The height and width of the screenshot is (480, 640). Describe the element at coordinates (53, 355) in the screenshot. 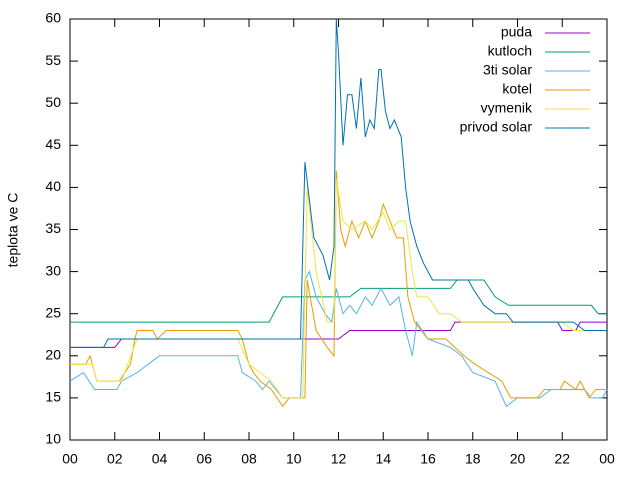

I see `y-tick-label: 20` at that location.